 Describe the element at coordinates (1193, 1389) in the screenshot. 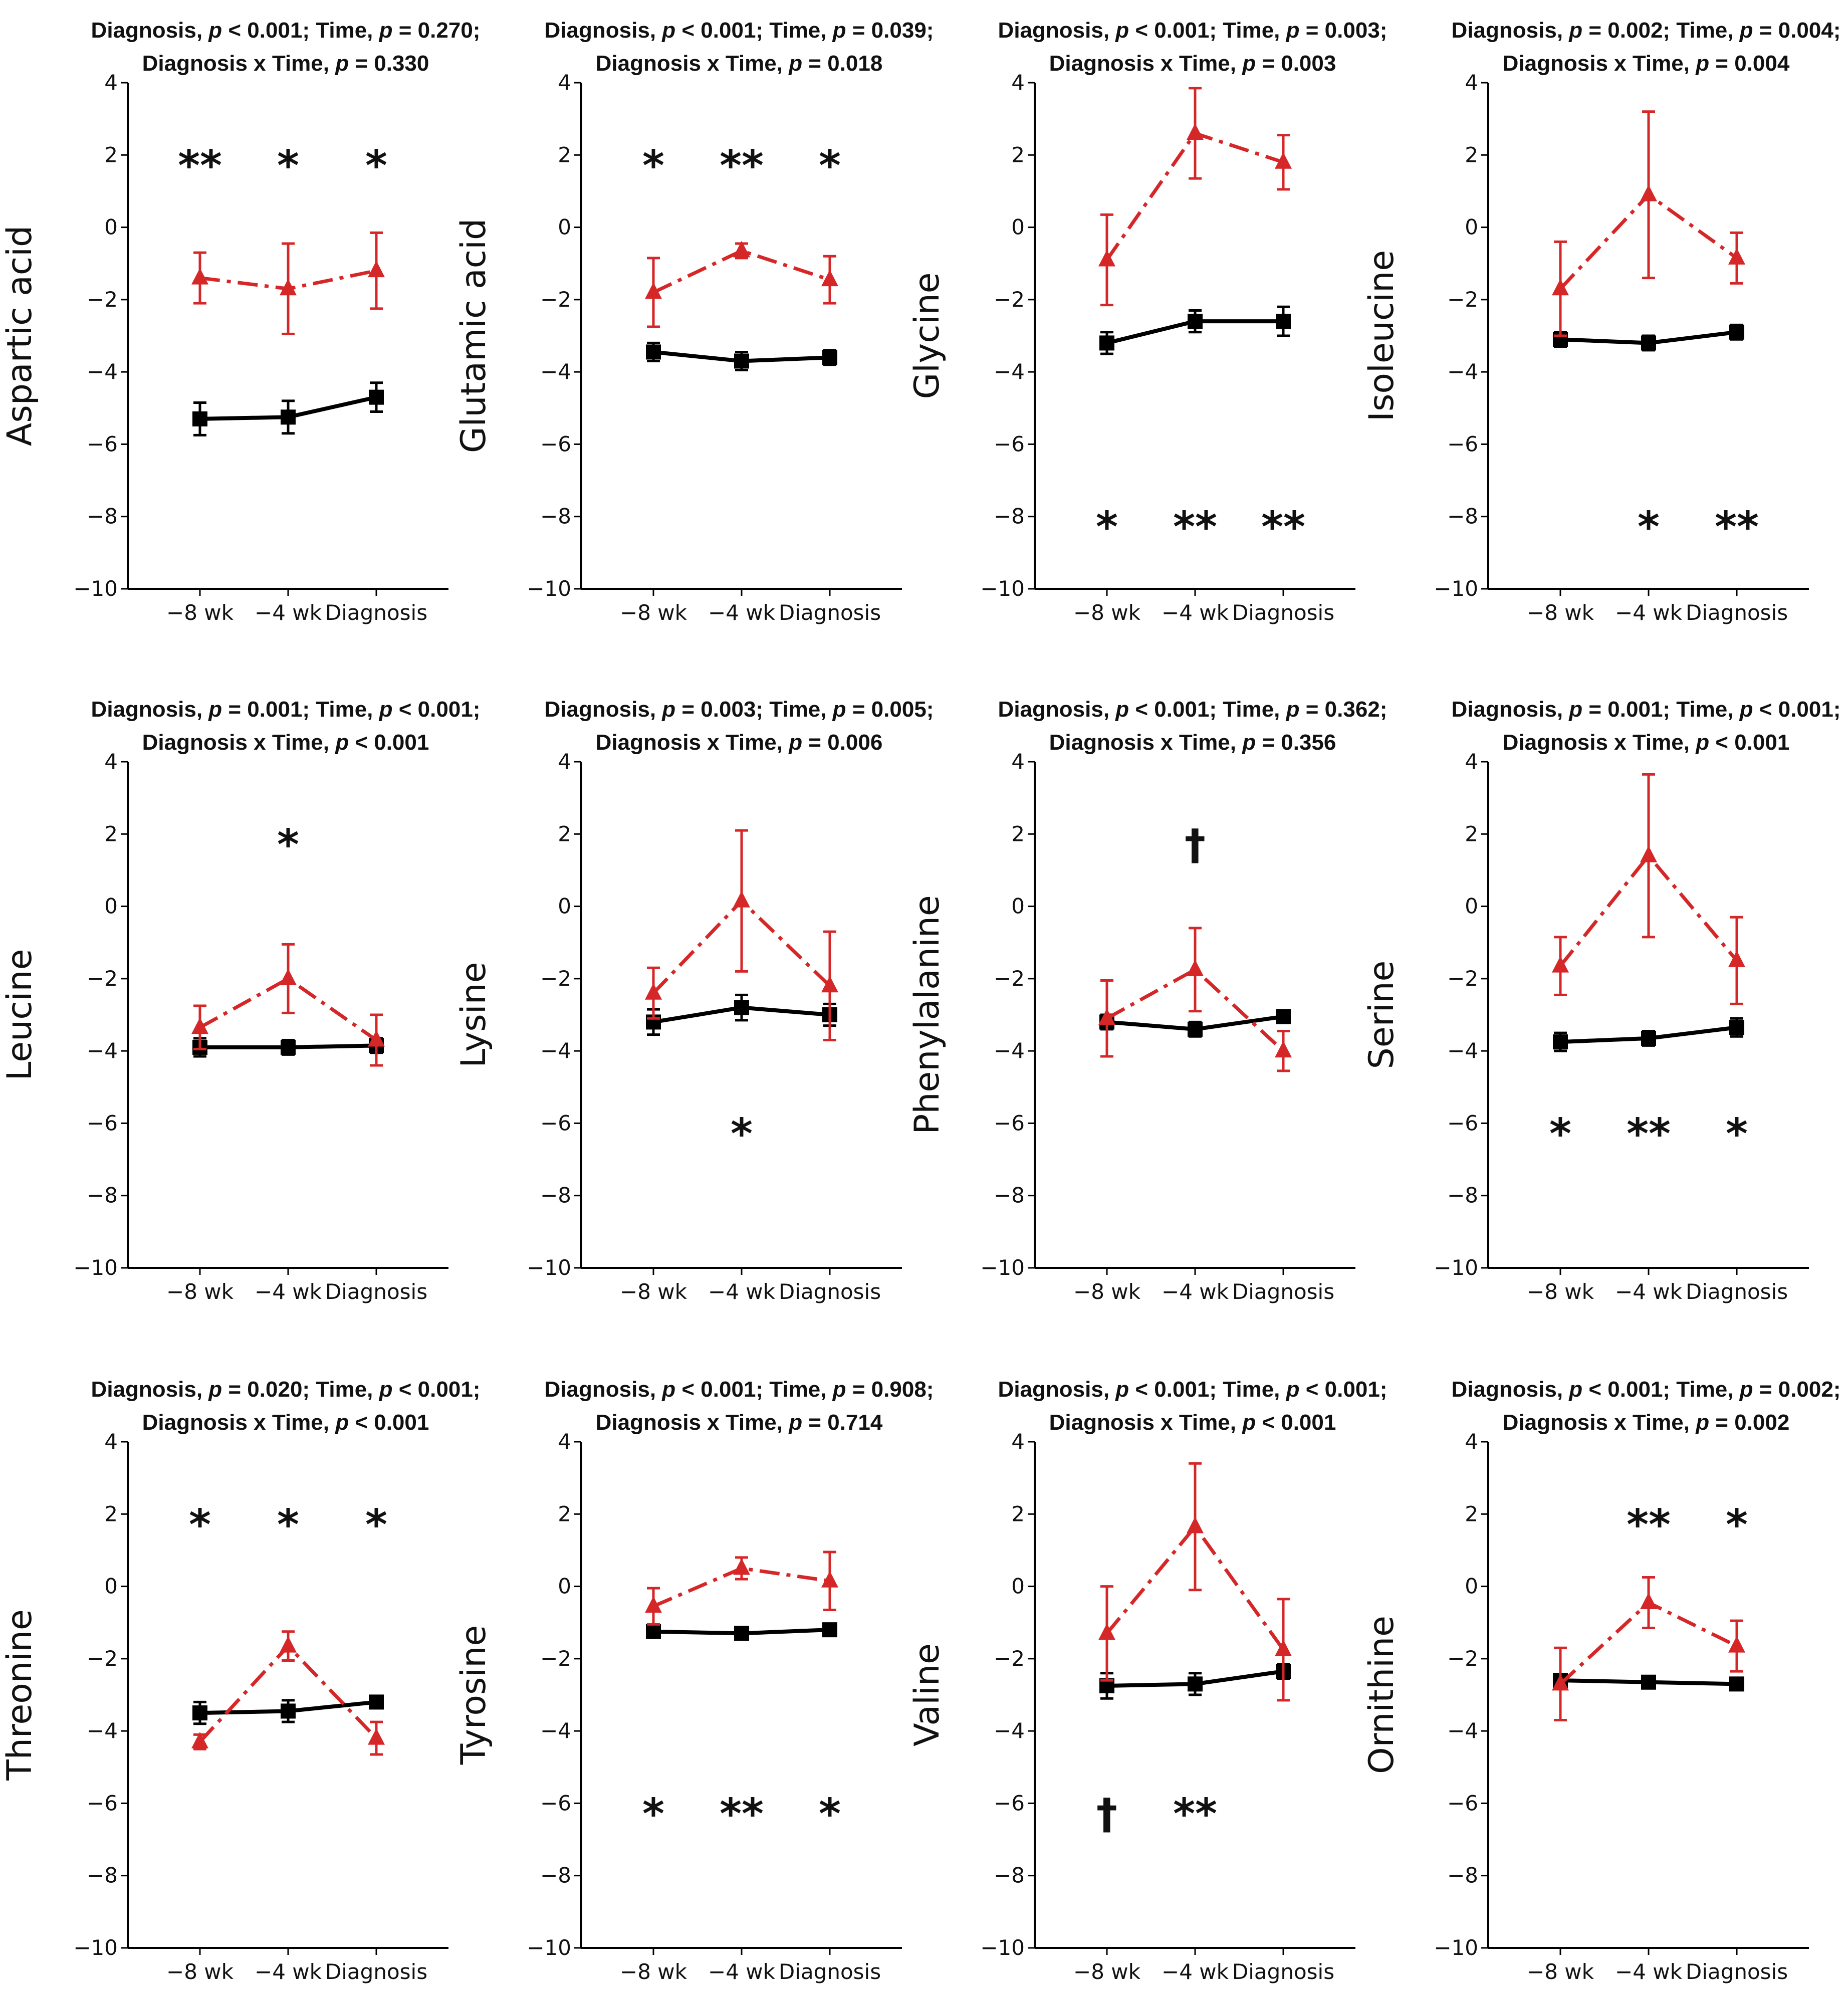

I see `subplot-title-line1: Diagnosis, p < 0.001; Time, p < 0.001;` at that location.